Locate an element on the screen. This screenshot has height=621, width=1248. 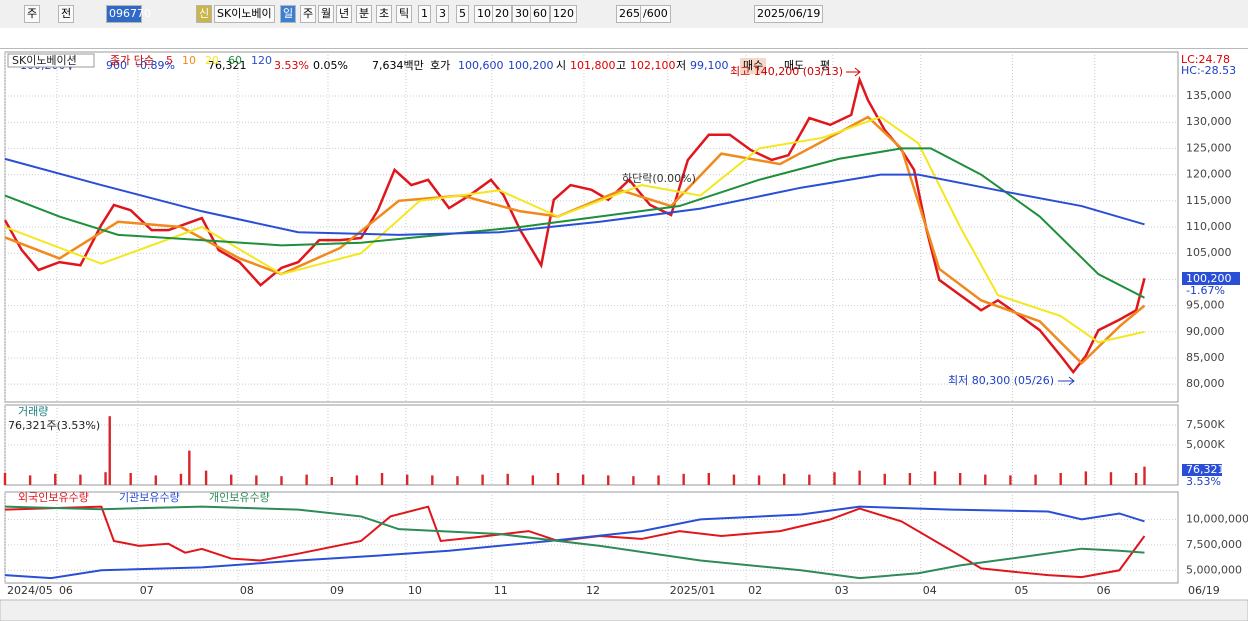
right-label: LC:24.78 is located at coordinates (1205, 59).